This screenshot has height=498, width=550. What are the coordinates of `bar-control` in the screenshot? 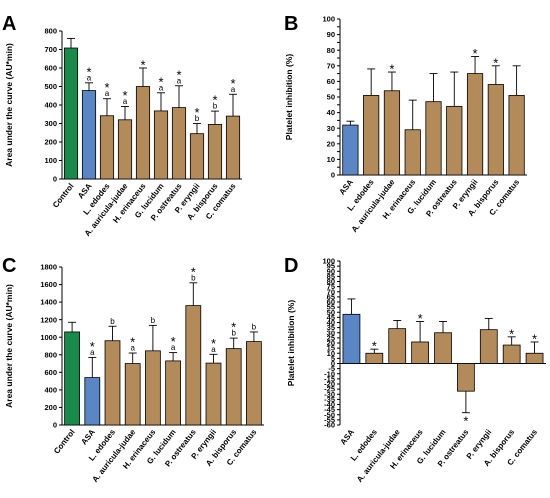 It's located at (71, 113).